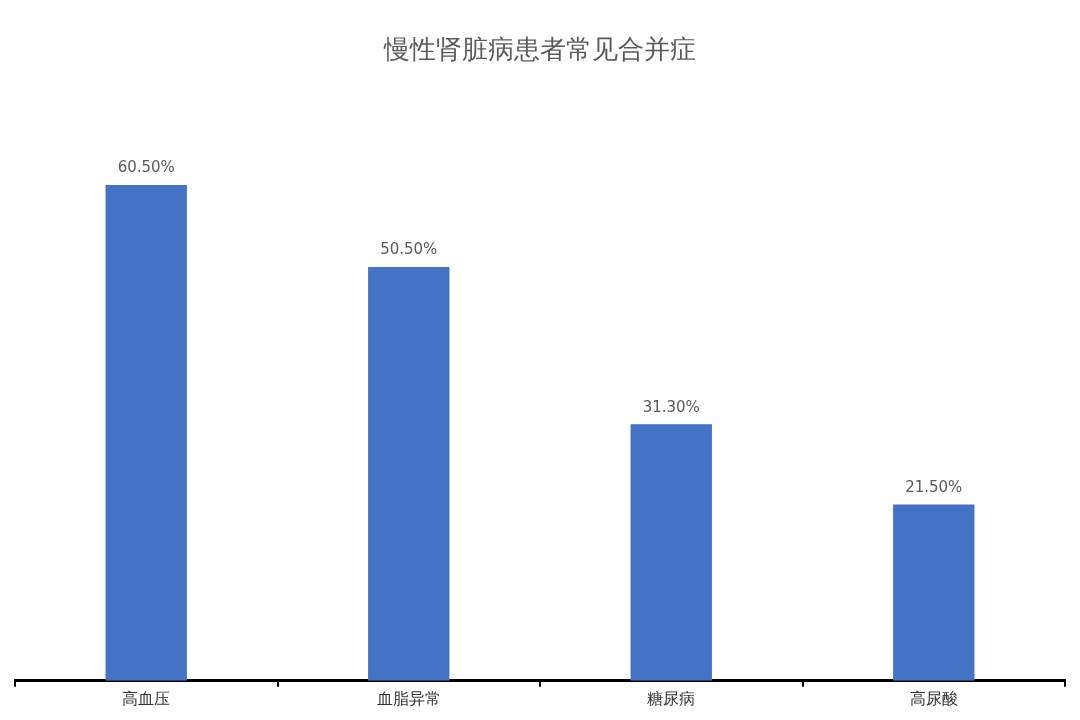 This screenshot has width=1080, height=720. Describe the element at coordinates (146, 167) in the screenshot. I see `data-label: 60.50%` at that location.